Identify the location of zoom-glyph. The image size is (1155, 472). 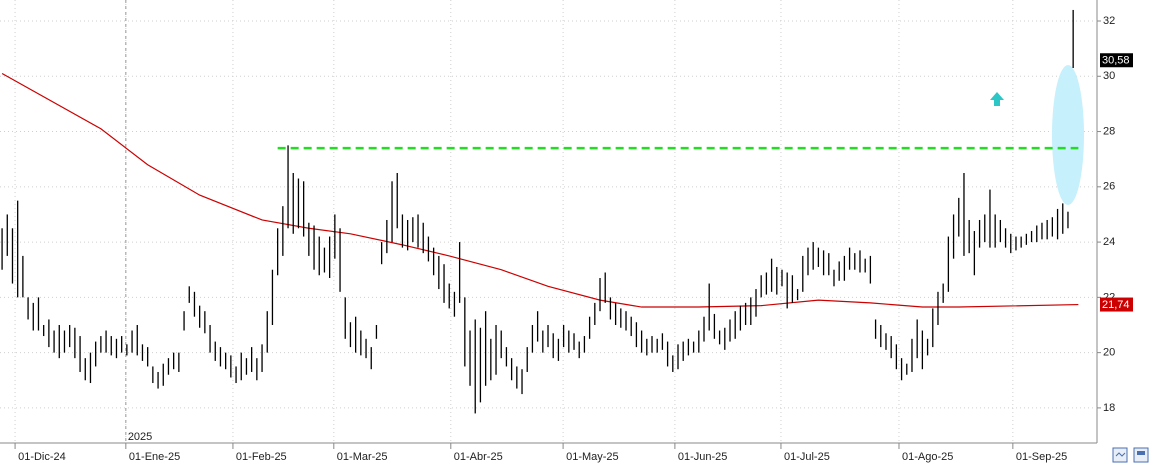
(1120, 454).